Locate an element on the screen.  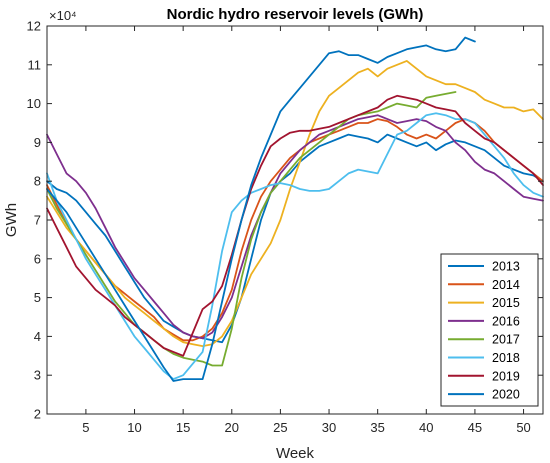
y-tick-label: 7 is located at coordinates (37, 220).